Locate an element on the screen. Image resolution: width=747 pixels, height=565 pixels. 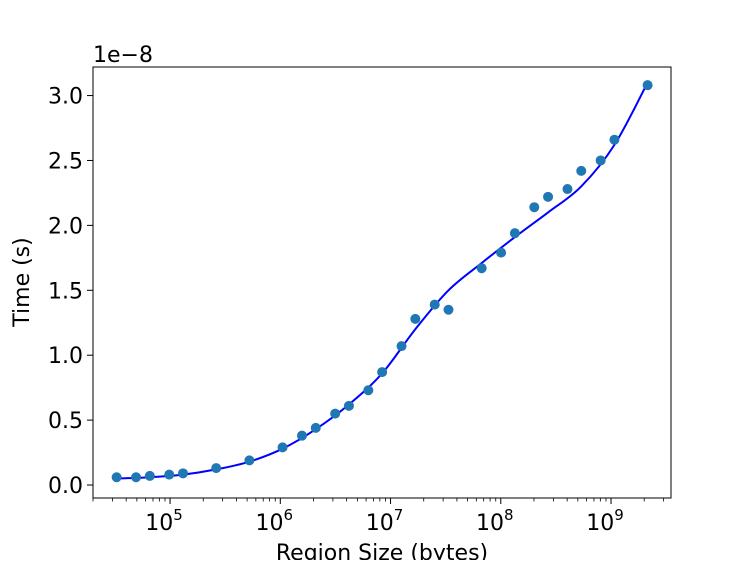
x-tick-label-4: 10⁹ is located at coordinates (605, 521).